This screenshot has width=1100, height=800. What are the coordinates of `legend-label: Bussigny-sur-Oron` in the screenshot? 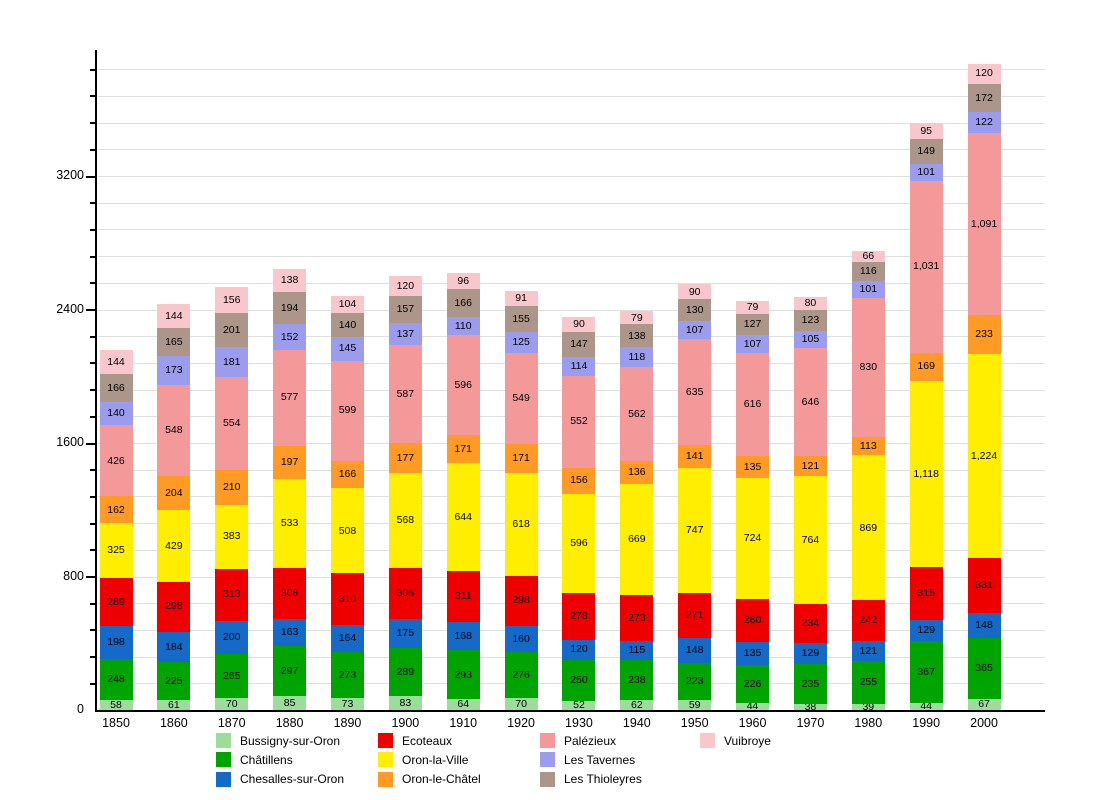 It's located at (290, 740).